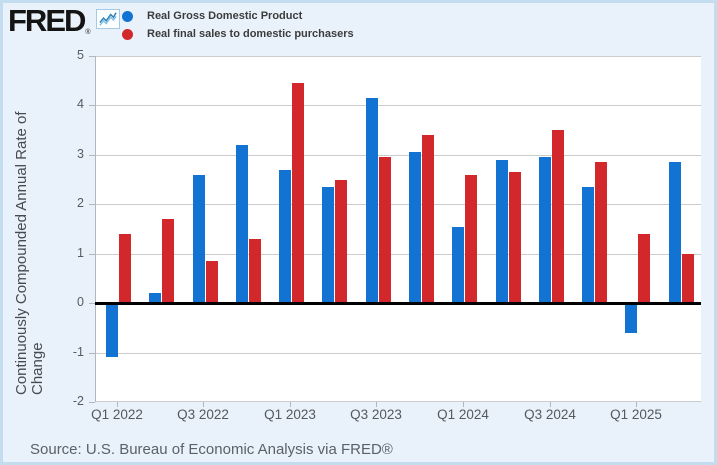 The width and height of the screenshot is (717, 465). I want to click on bar-final-sales-q2-2022, so click(168, 261).